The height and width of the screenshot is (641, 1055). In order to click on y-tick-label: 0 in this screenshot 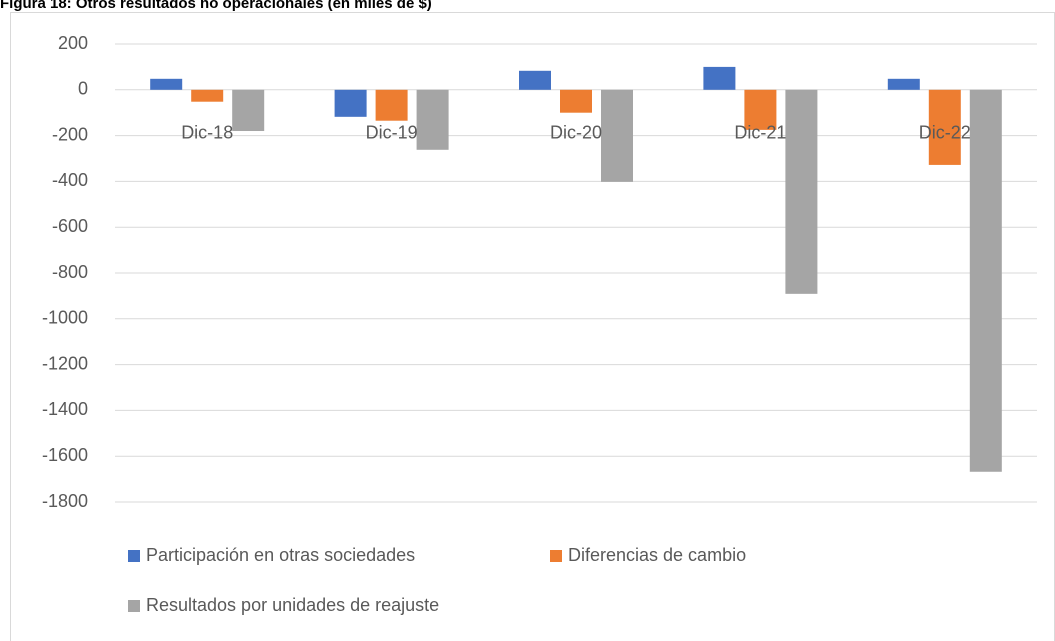, I will do `click(83, 89)`.